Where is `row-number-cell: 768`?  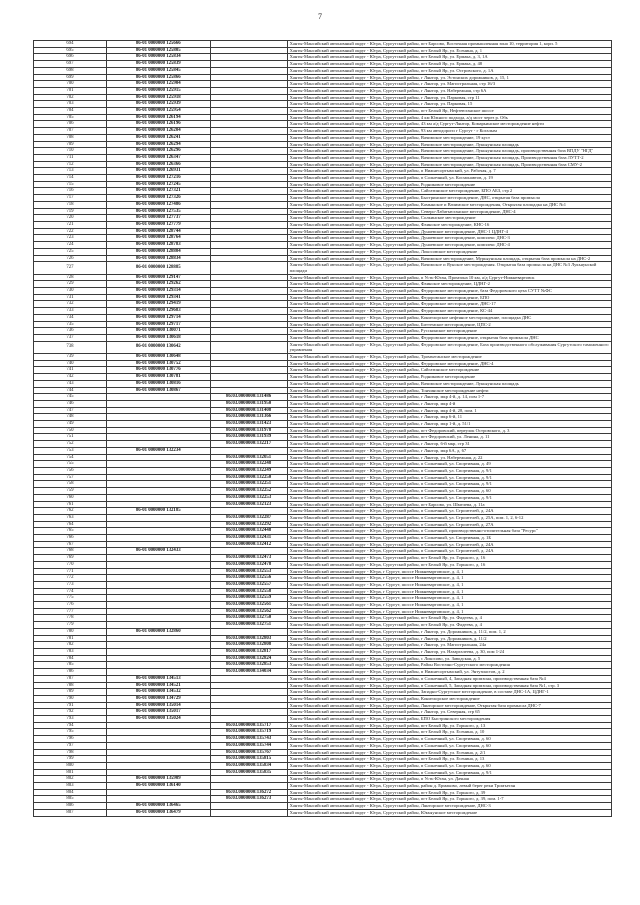
row-number-cell: 768 is located at coordinates (70, 551).